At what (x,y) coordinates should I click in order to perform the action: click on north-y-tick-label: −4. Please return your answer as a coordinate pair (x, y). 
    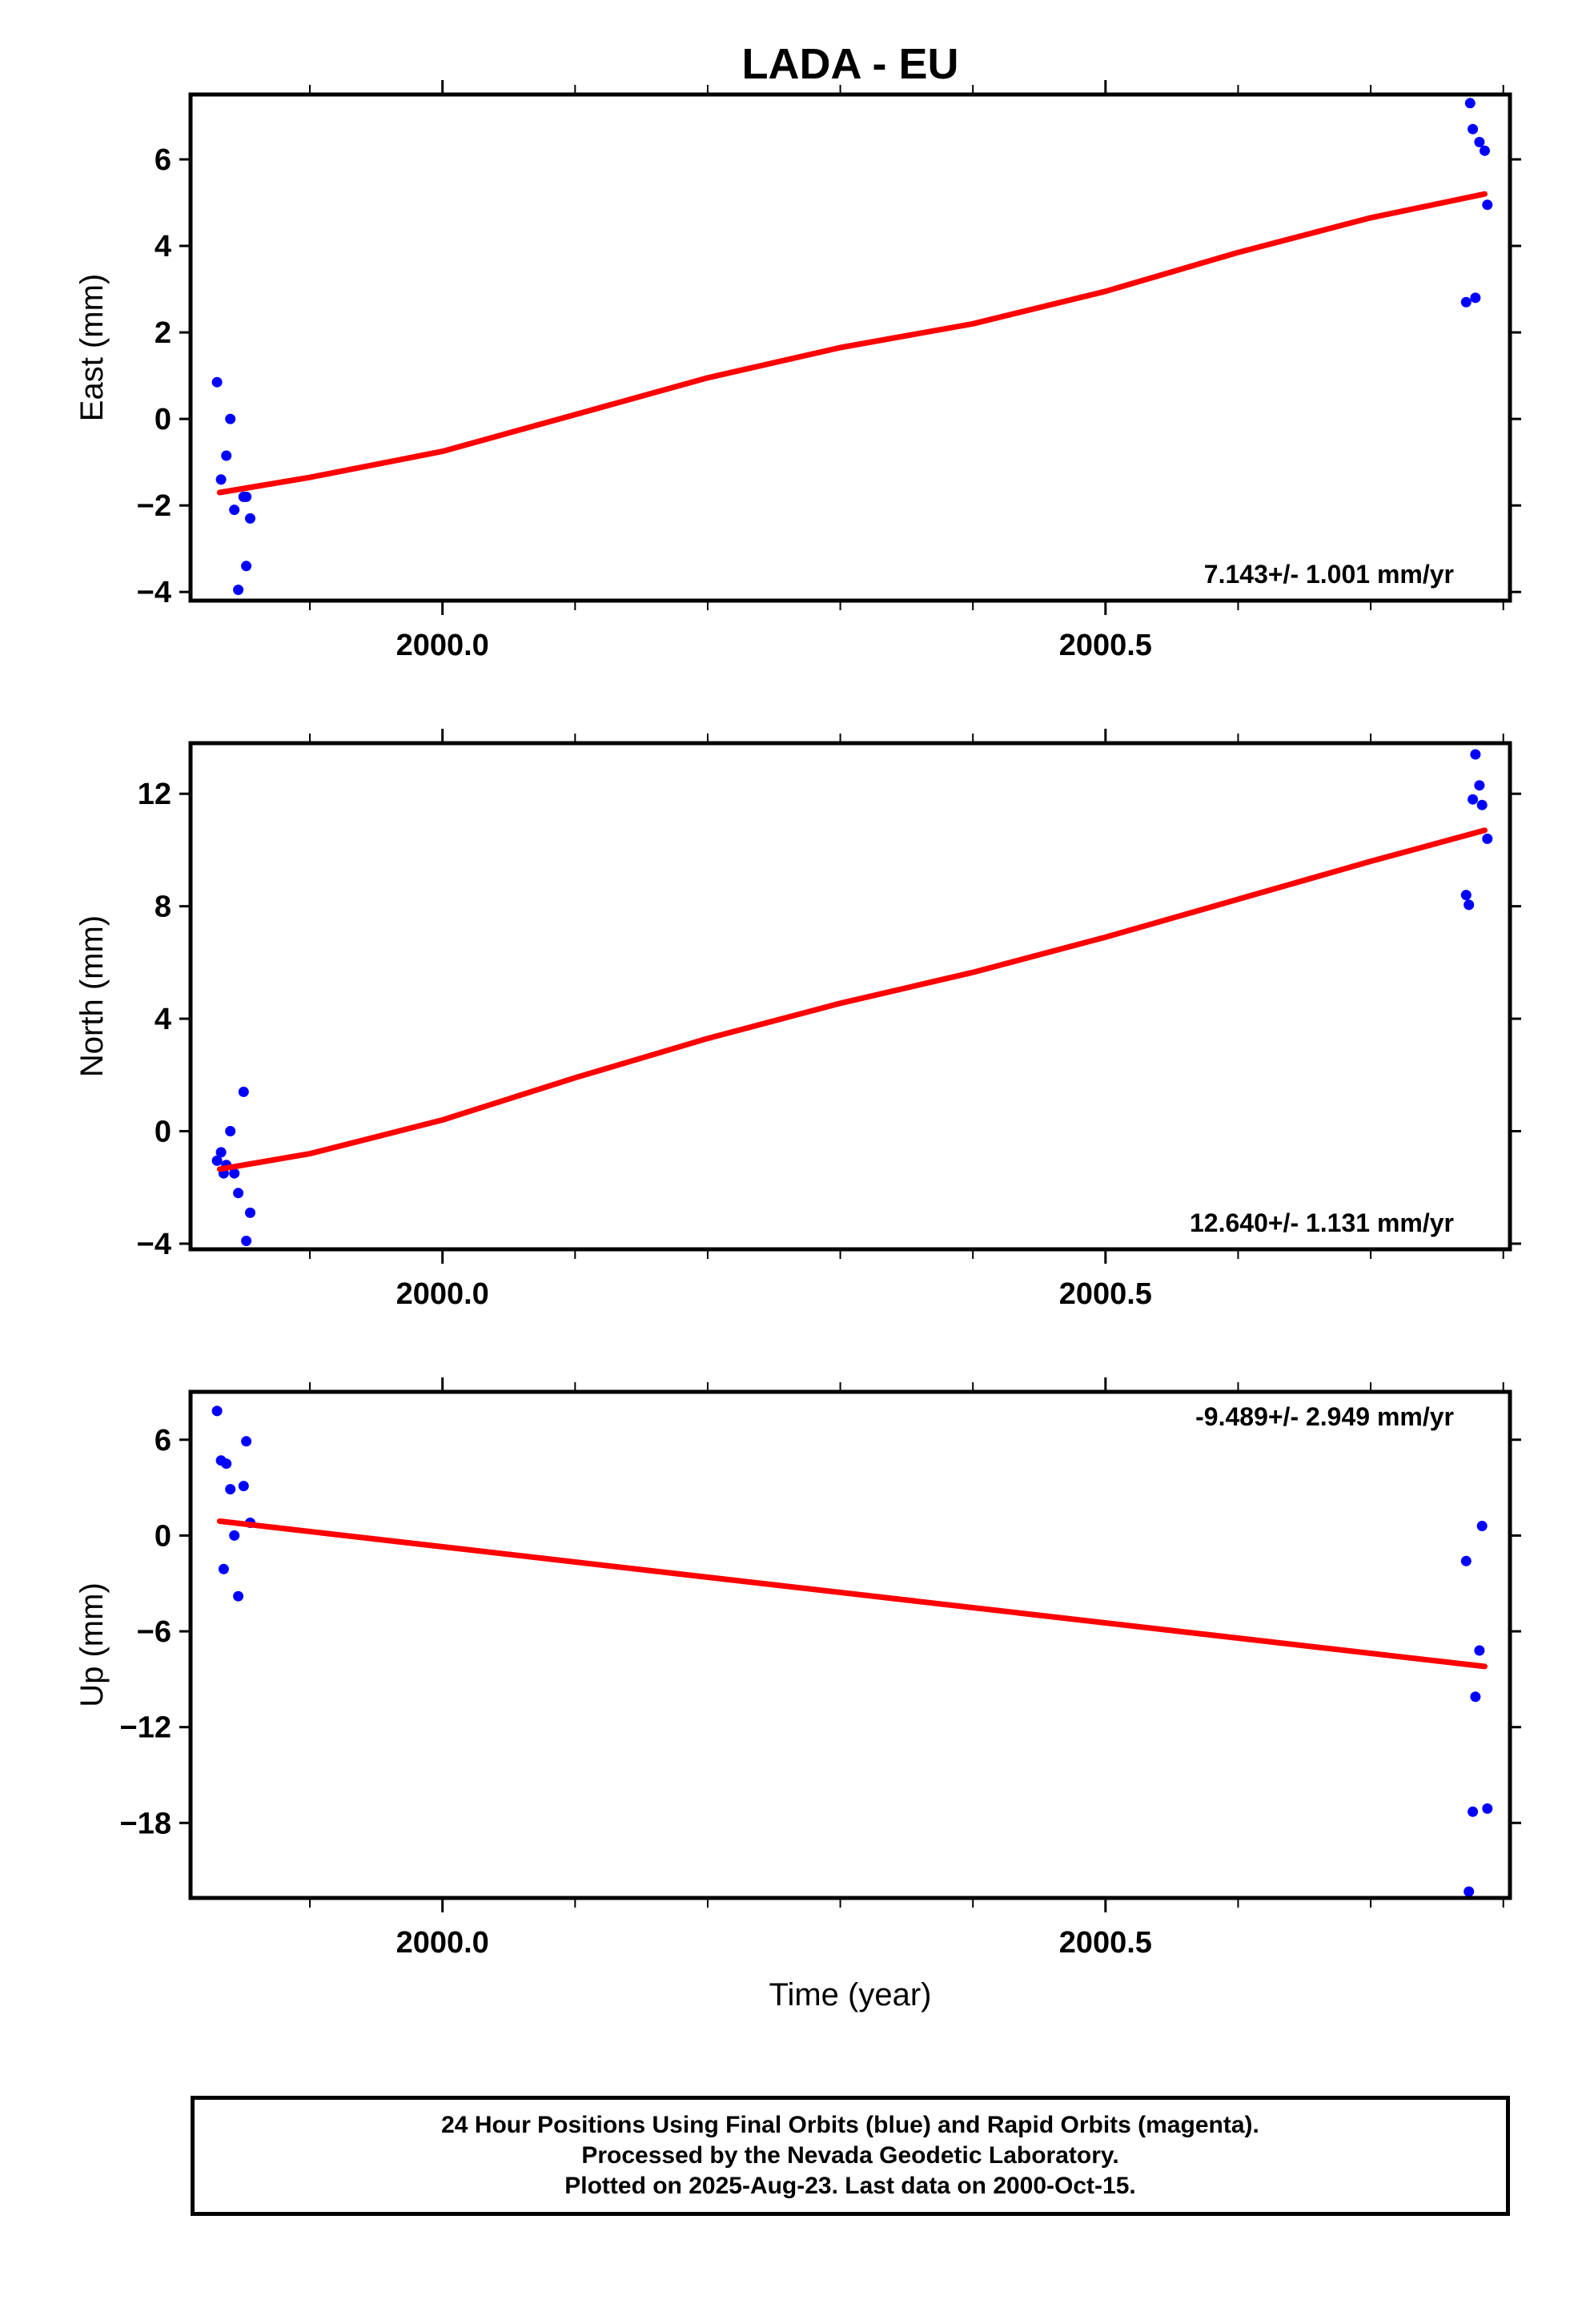
    Looking at the image, I should click on (154, 1244).